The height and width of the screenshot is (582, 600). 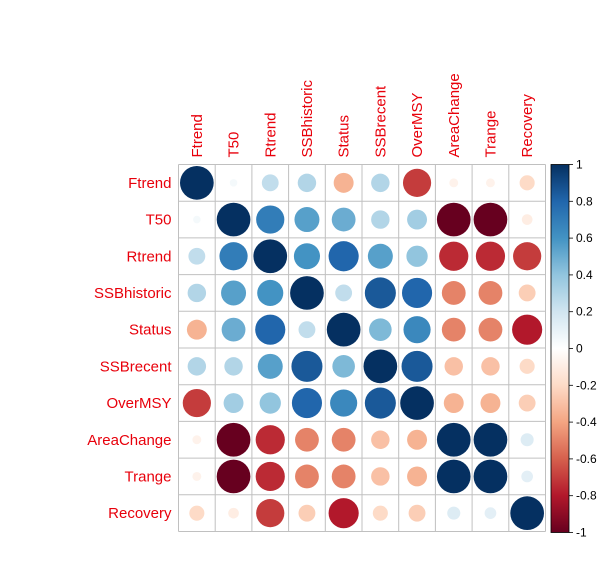 I want to click on color-legend-tick-label: 0.6, so click(x=584, y=238).